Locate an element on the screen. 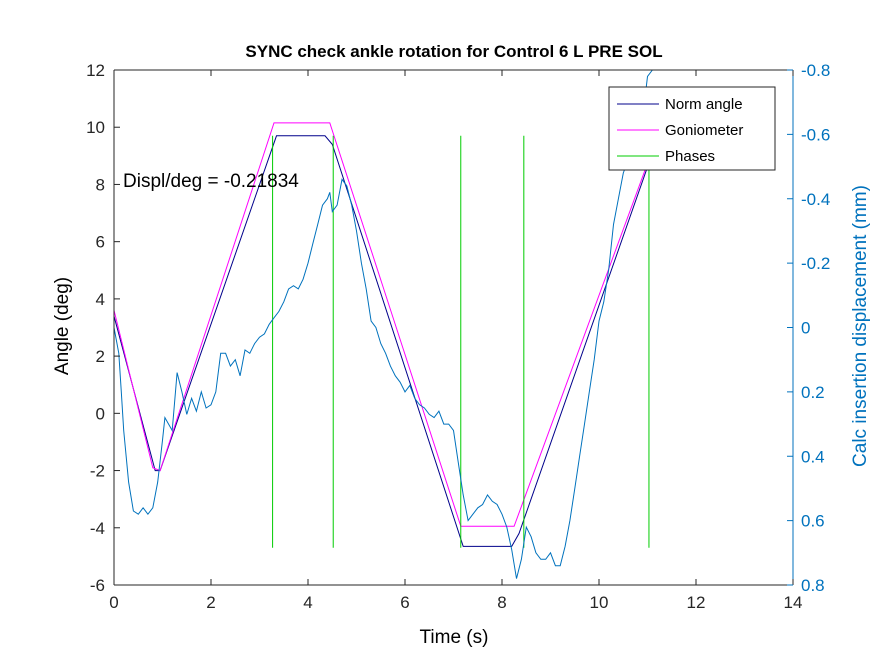  y-tick-label: -6 is located at coordinates (97, 585).